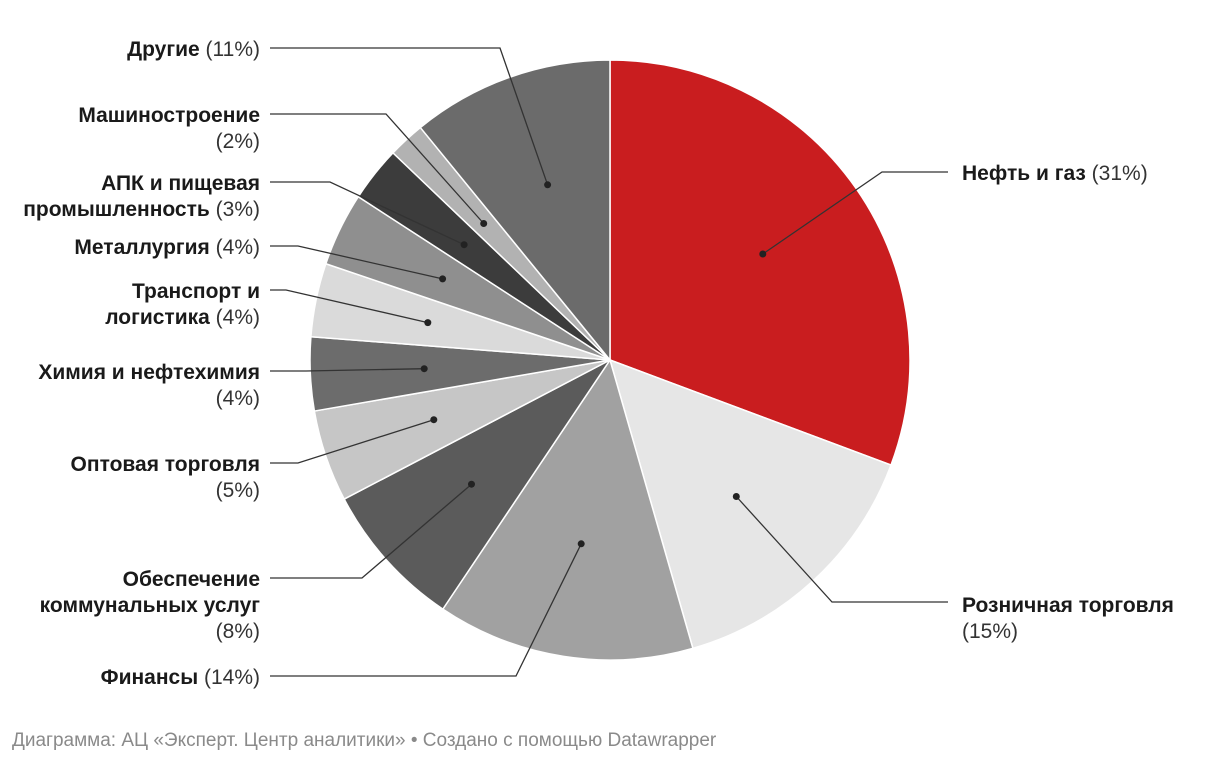  I want to click on slice-label-percent: (2%), so click(238, 141).